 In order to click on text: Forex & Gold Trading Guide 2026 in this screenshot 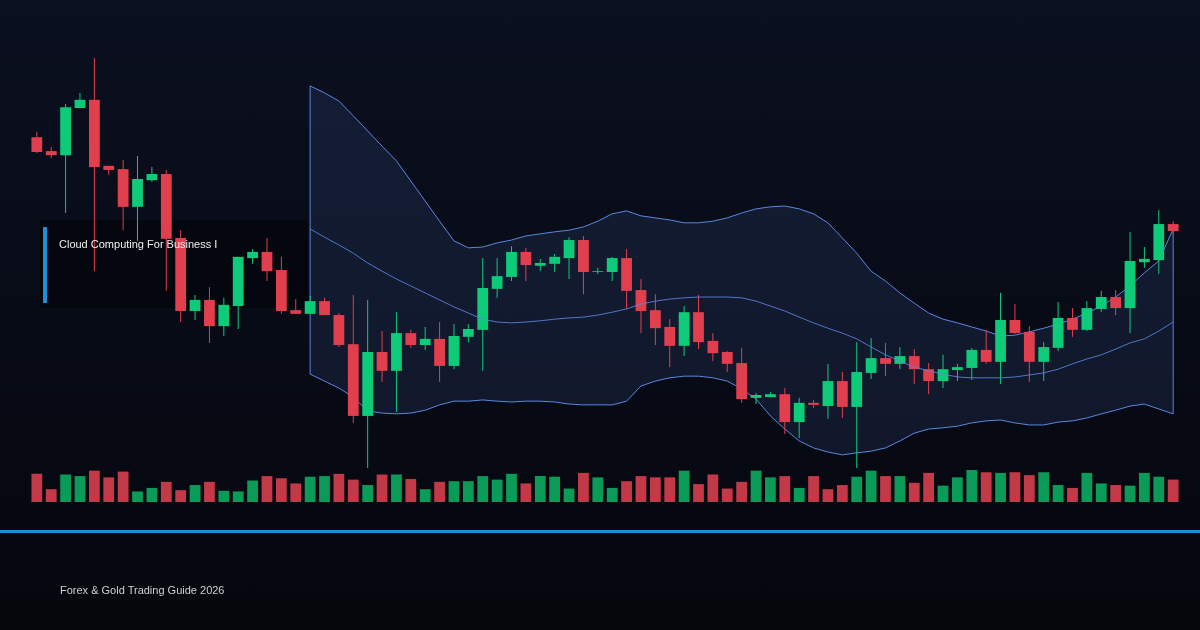, I will do `click(142, 590)`.